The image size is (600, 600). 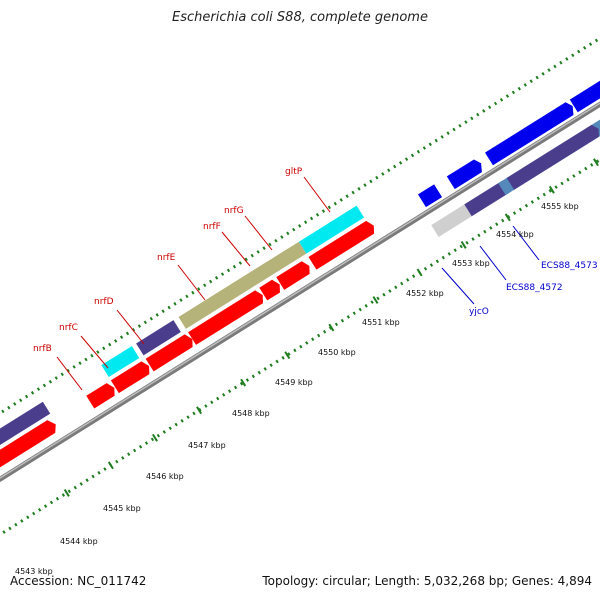 What do you see at coordinates (251, 413) in the screenshot?
I see `tick-label-4548: 4548 kbp` at bounding box center [251, 413].